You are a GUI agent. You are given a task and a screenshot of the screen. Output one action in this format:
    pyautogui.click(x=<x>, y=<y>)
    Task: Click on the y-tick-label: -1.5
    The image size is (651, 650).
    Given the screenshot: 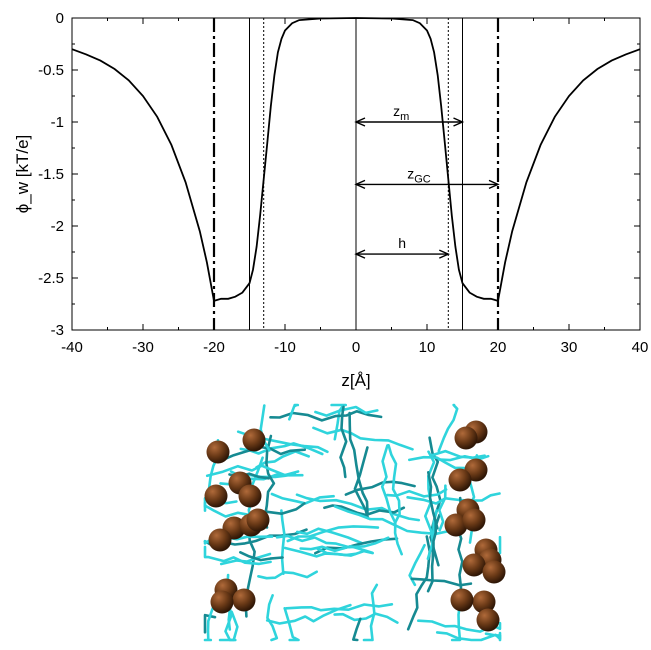 What is the action you would take?
    pyautogui.click(x=51, y=174)
    